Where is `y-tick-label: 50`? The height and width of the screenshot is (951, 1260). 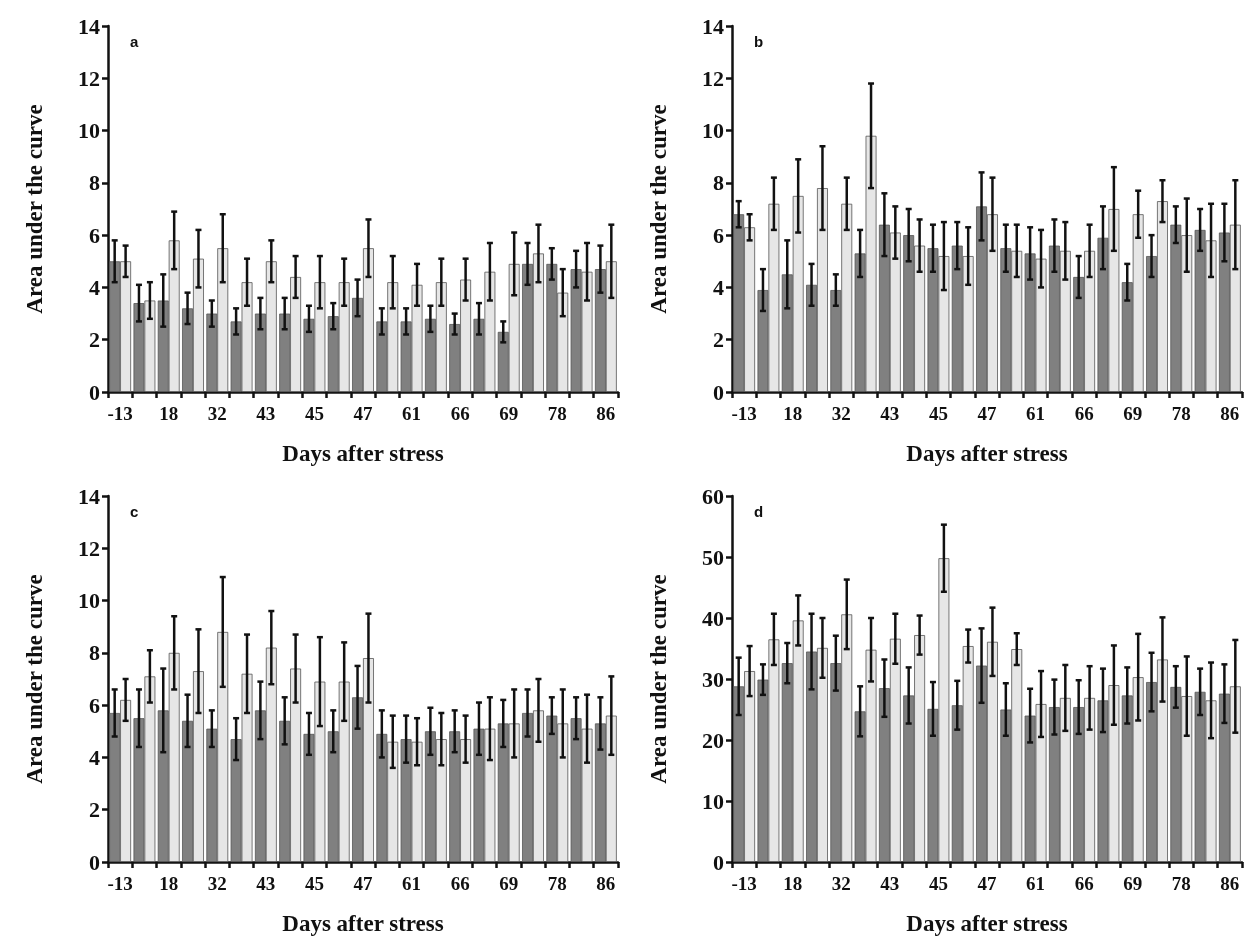 y-tick-label: 50 is located at coordinates (713, 557).